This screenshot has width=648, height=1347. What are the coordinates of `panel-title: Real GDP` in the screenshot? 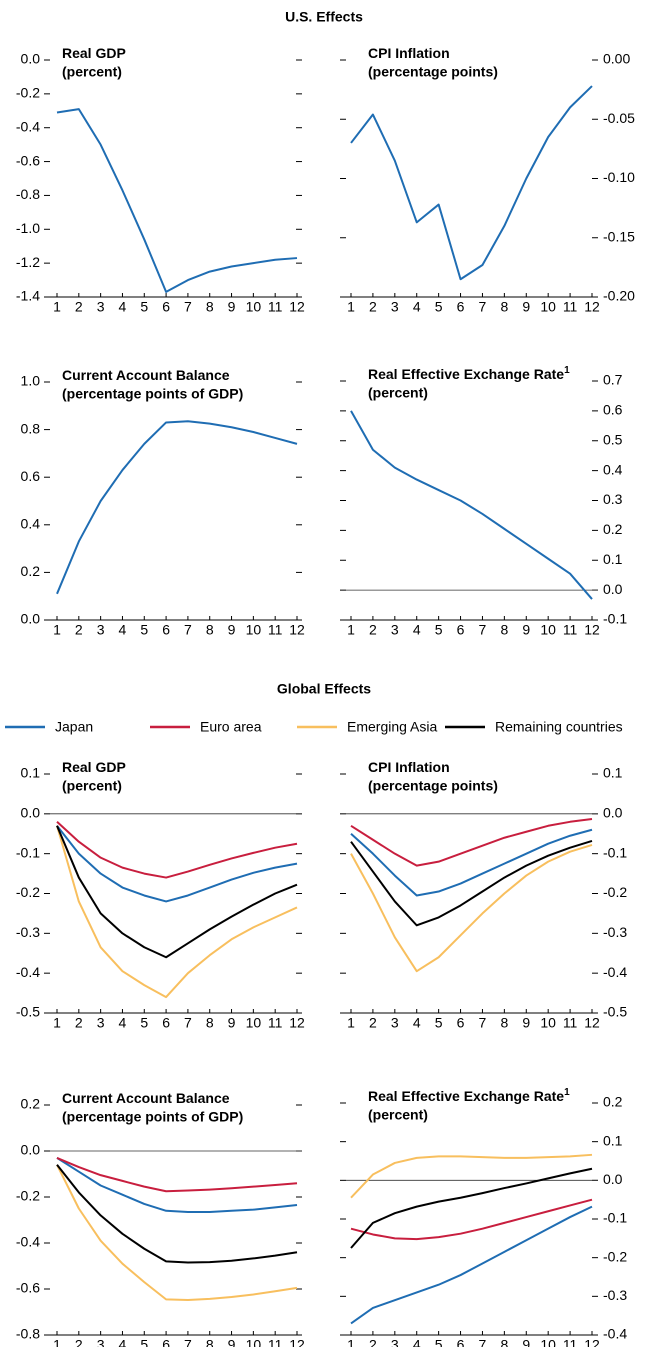 It's located at (94, 53).